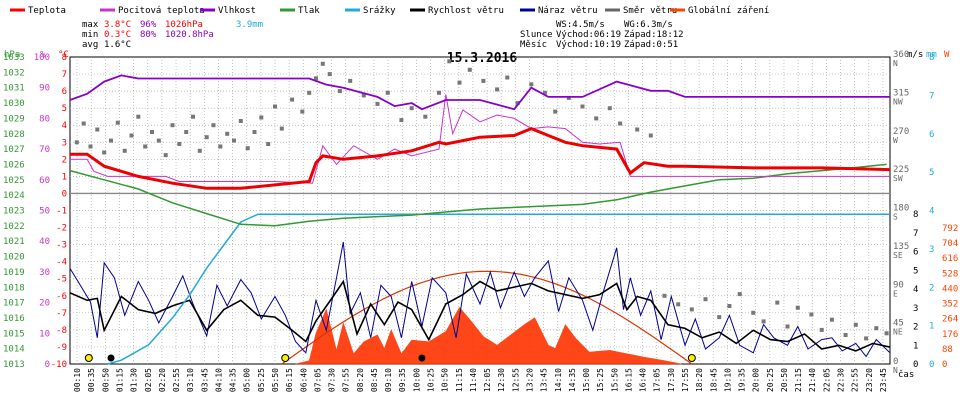 The image size is (966, 400). Describe the element at coordinates (61, 297) in the screenshot. I see `temperature-tick: -6` at that location.